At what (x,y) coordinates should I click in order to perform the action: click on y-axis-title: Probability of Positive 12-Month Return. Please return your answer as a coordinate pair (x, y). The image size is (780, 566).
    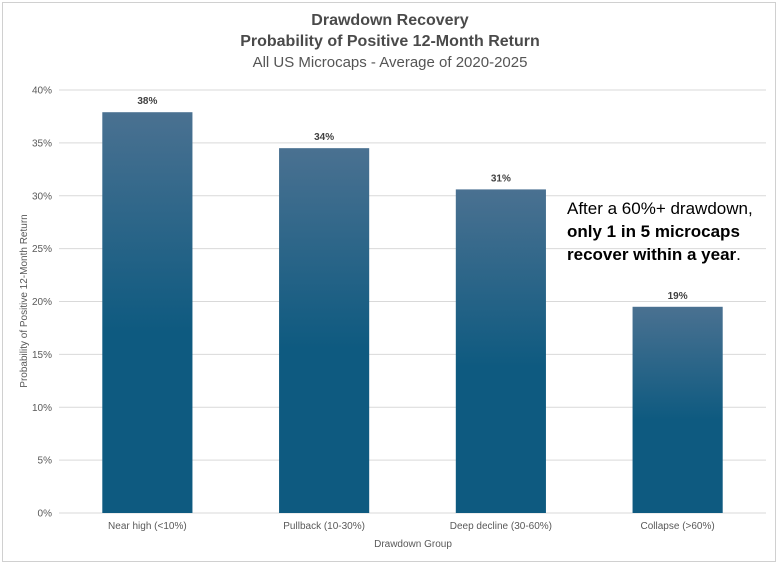
    Looking at the image, I should click on (24, 300).